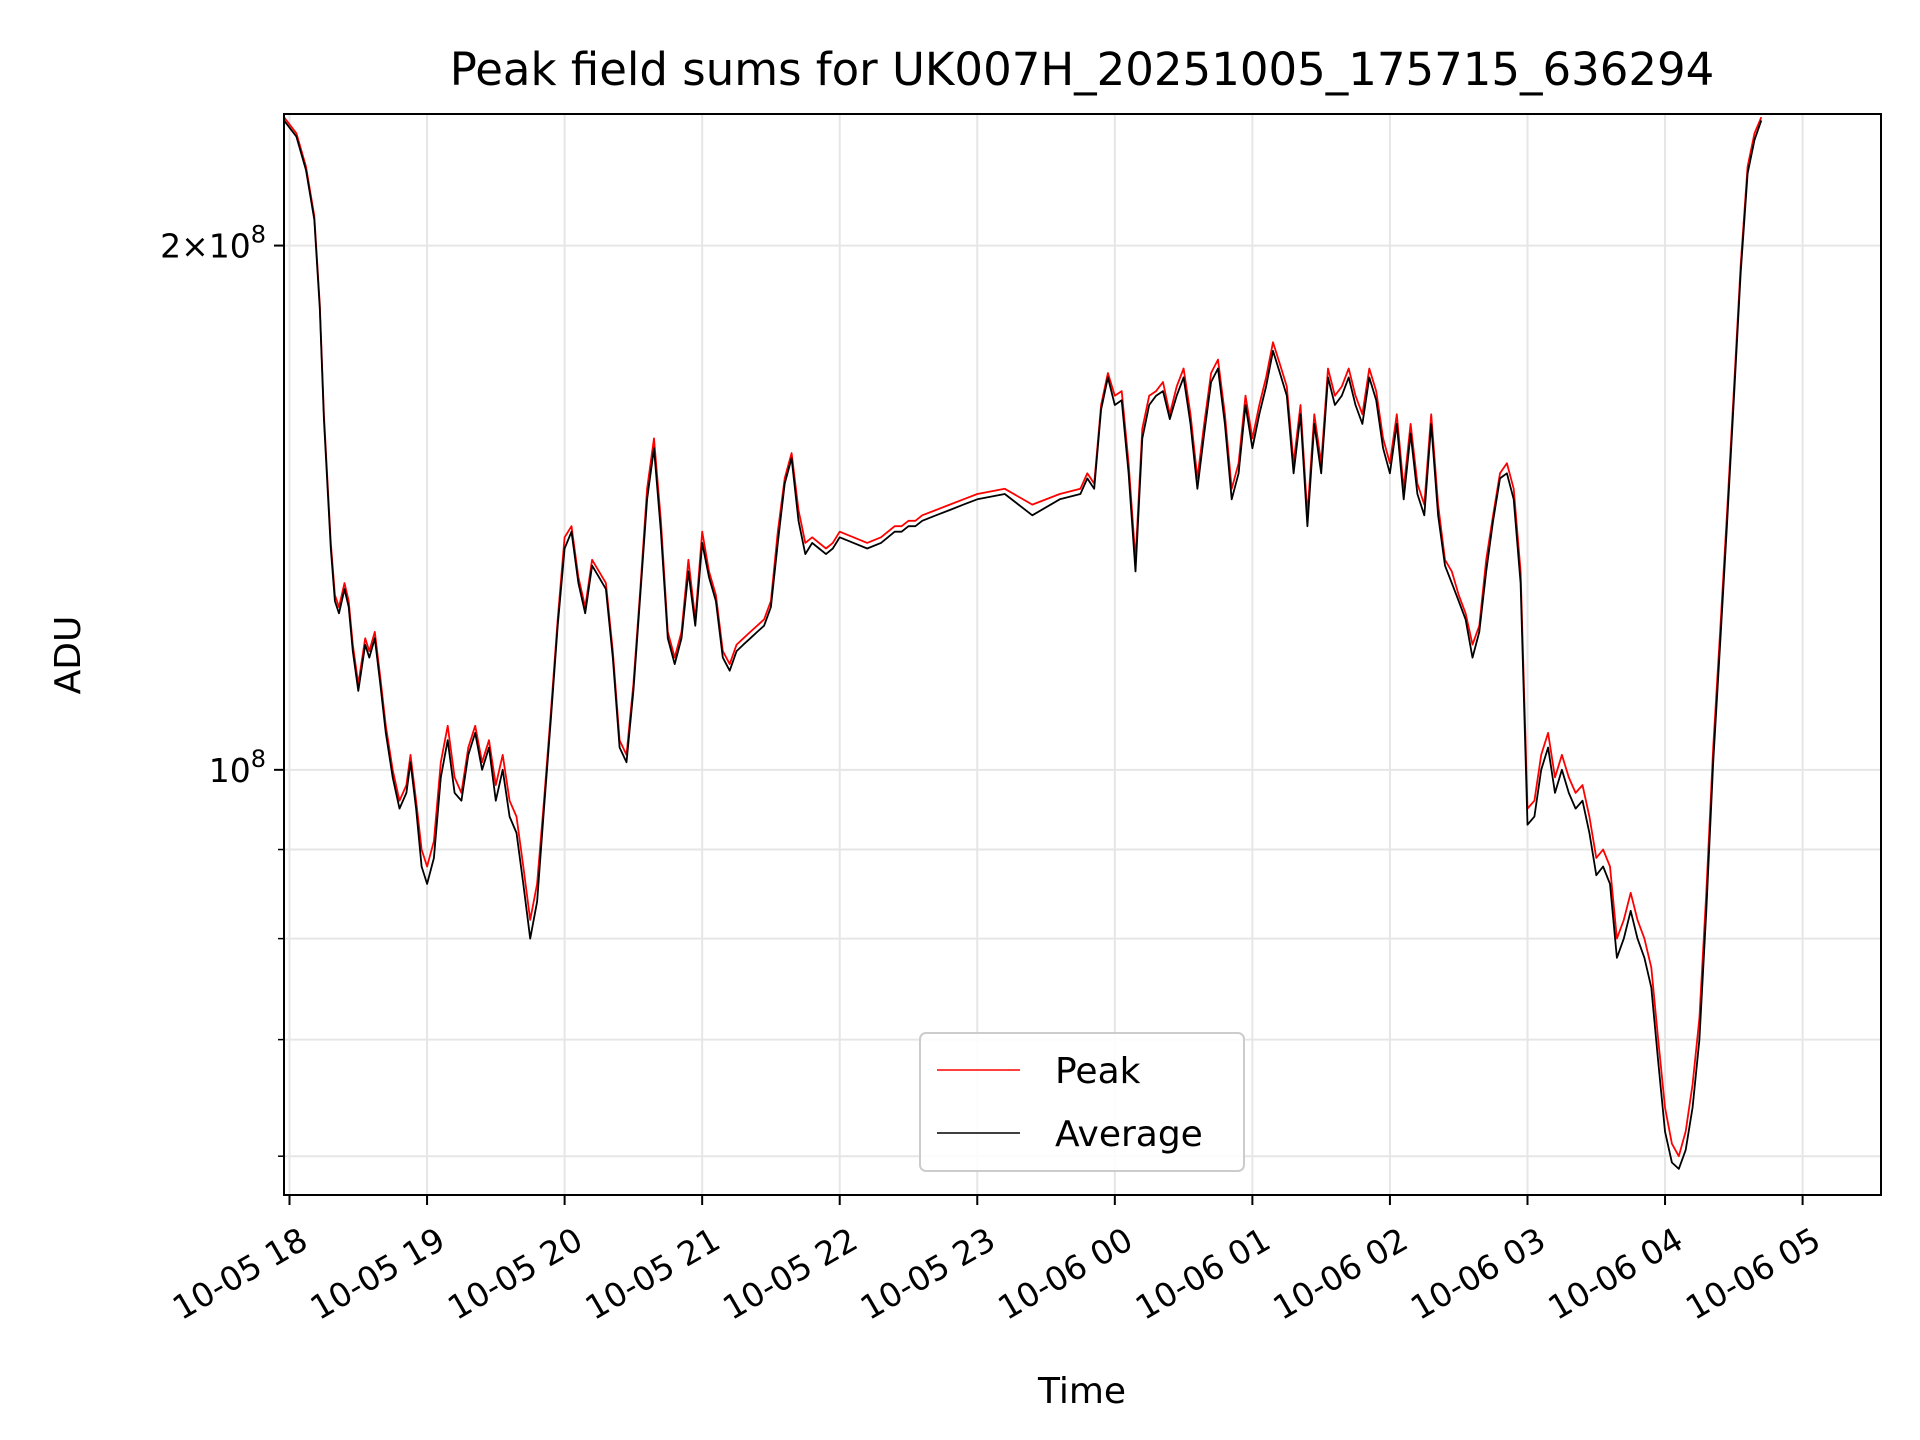 This screenshot has height=1440, width=1920. What do you see at coordinates (237, 767) in the screenshot?
I see `y-tick-label: 108` at bounding box center [237, 767].